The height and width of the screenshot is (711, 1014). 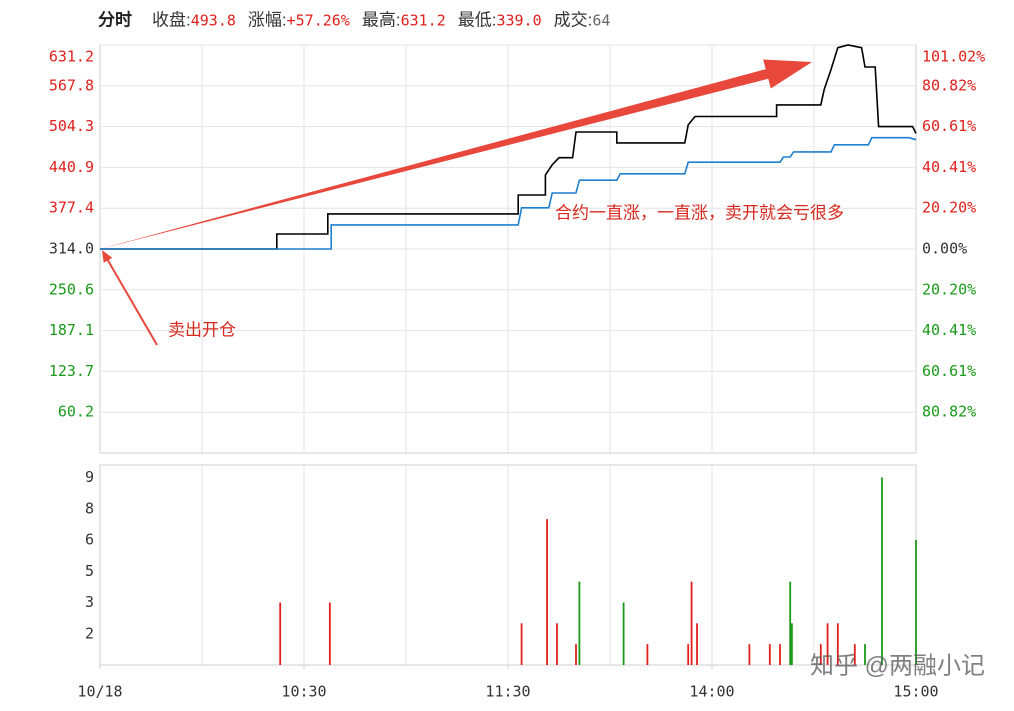 I want to click on stat-label: 涨幅:, so click(x=267, y=19).